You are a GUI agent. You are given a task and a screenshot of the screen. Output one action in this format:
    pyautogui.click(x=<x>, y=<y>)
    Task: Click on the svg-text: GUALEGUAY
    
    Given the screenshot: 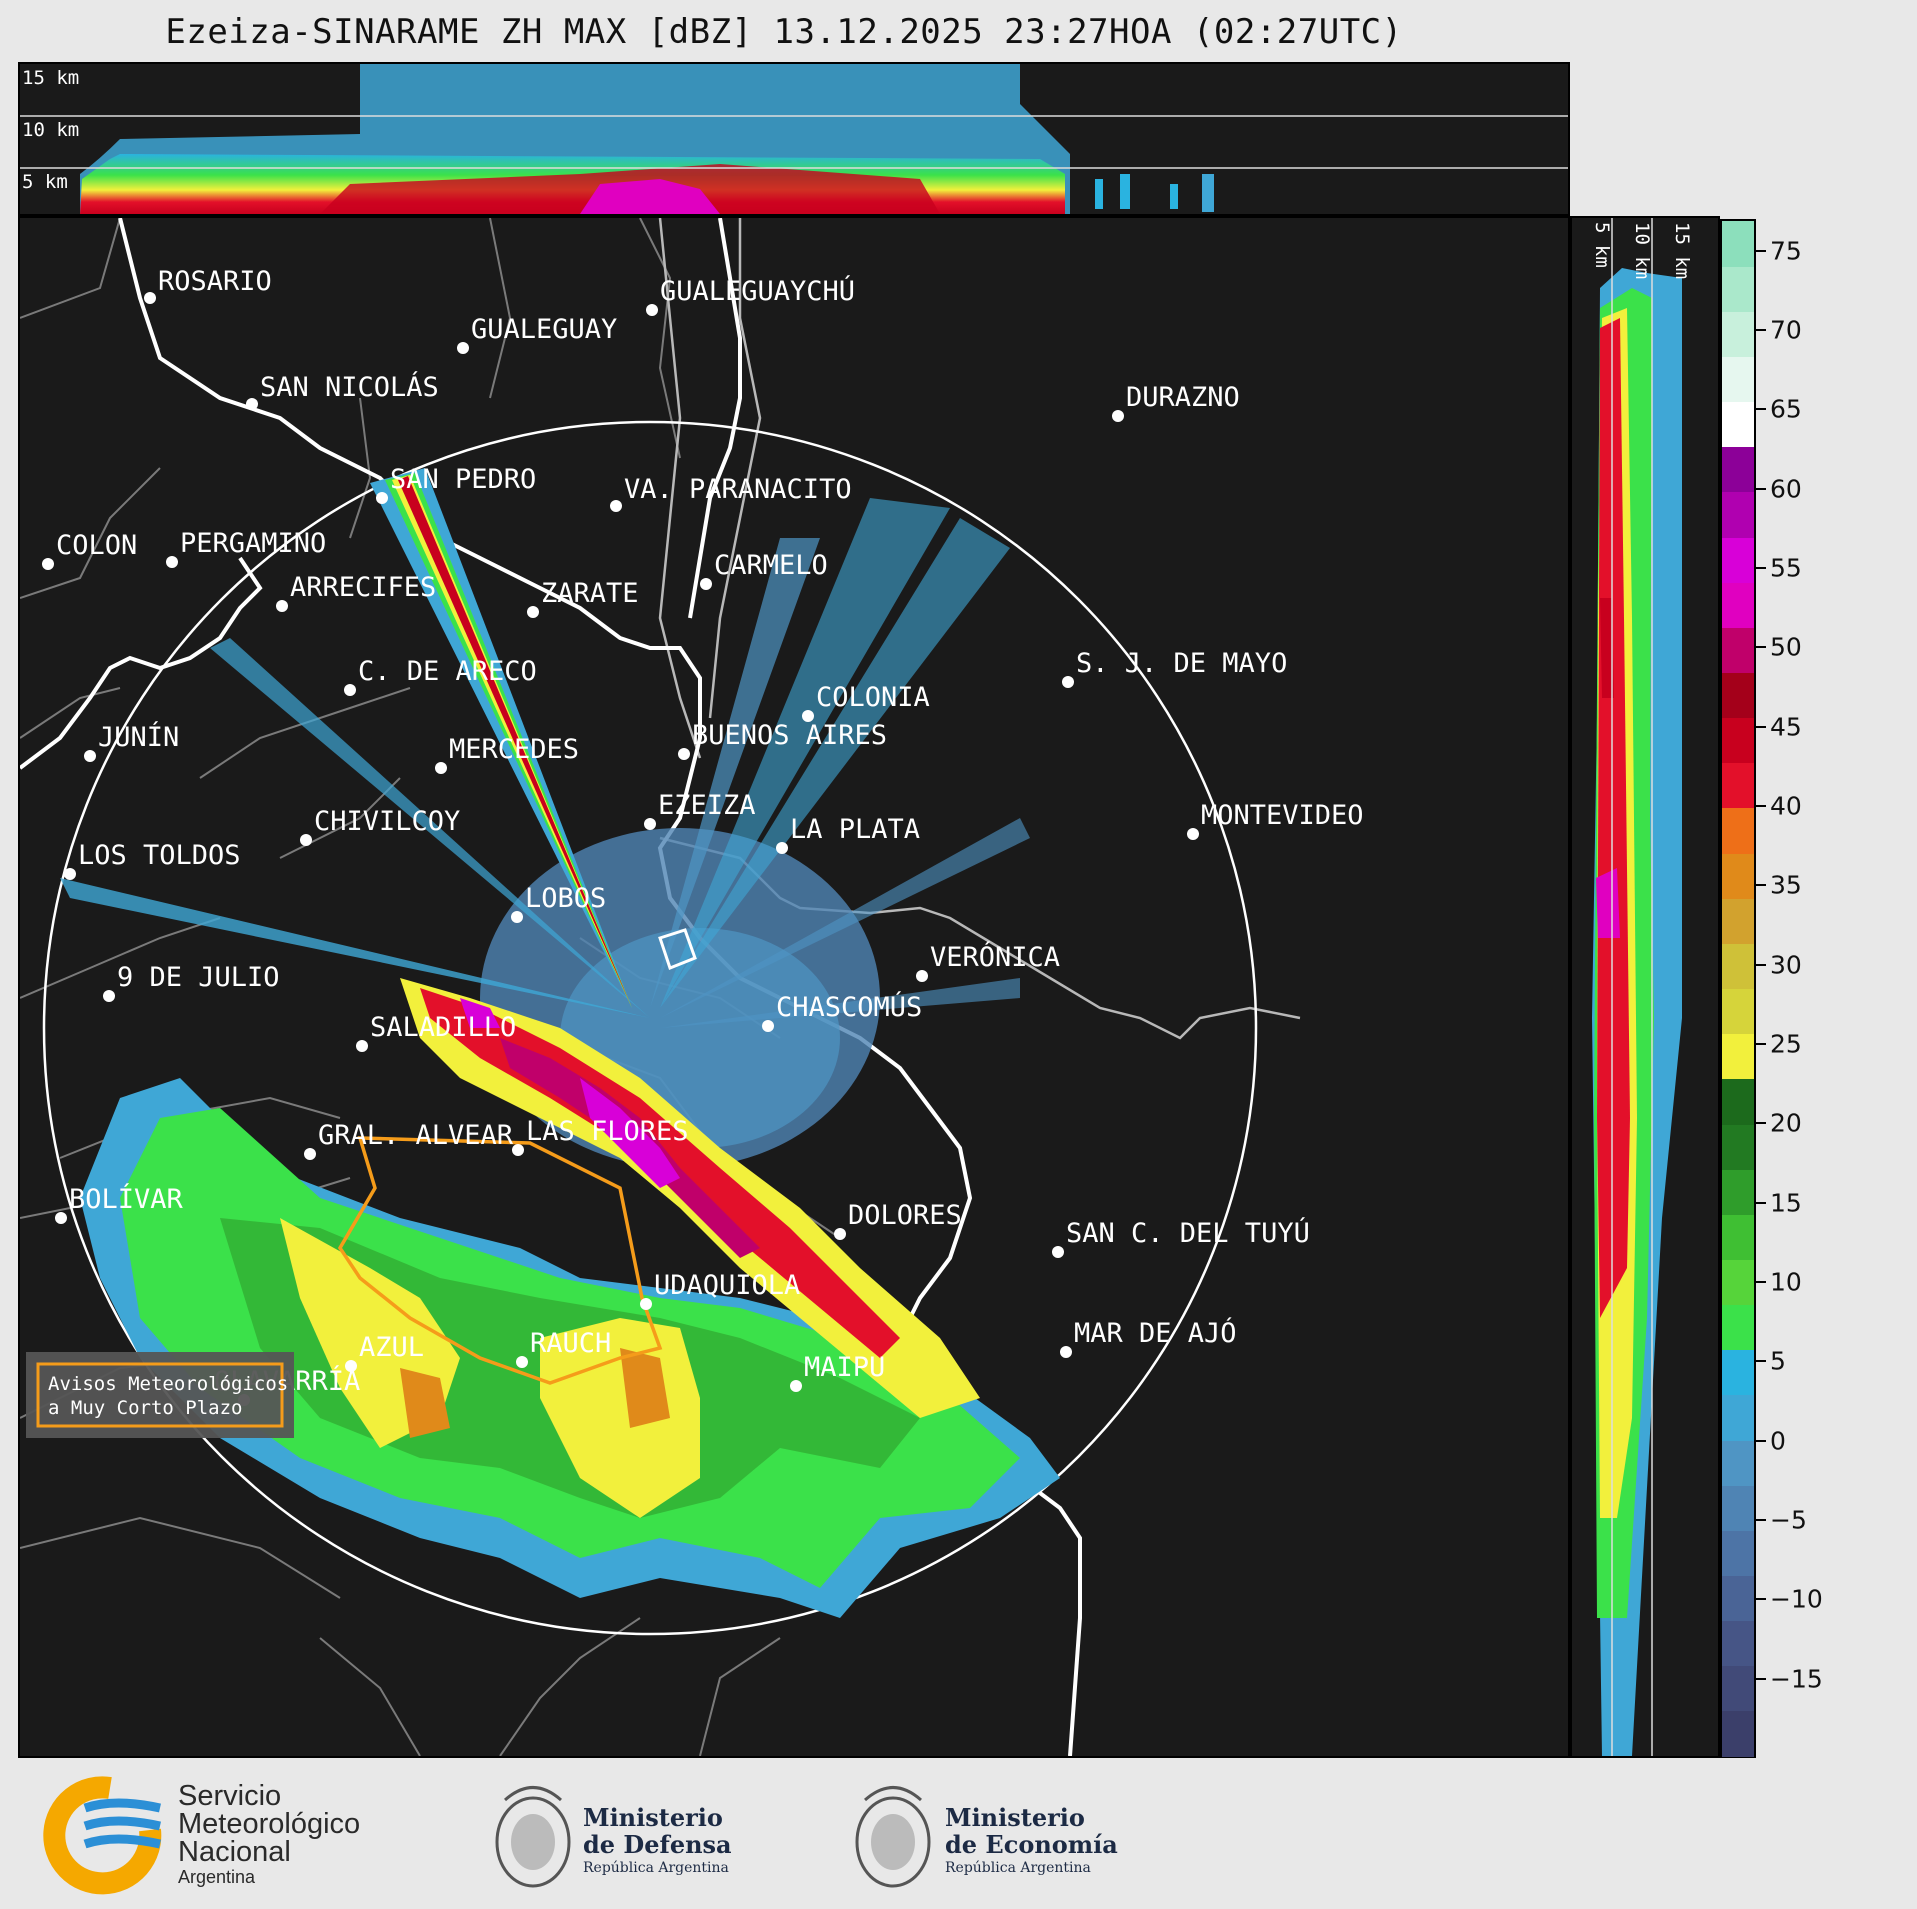 What is the action you would take?
    pyautogui.click(x=544, y=329)
    